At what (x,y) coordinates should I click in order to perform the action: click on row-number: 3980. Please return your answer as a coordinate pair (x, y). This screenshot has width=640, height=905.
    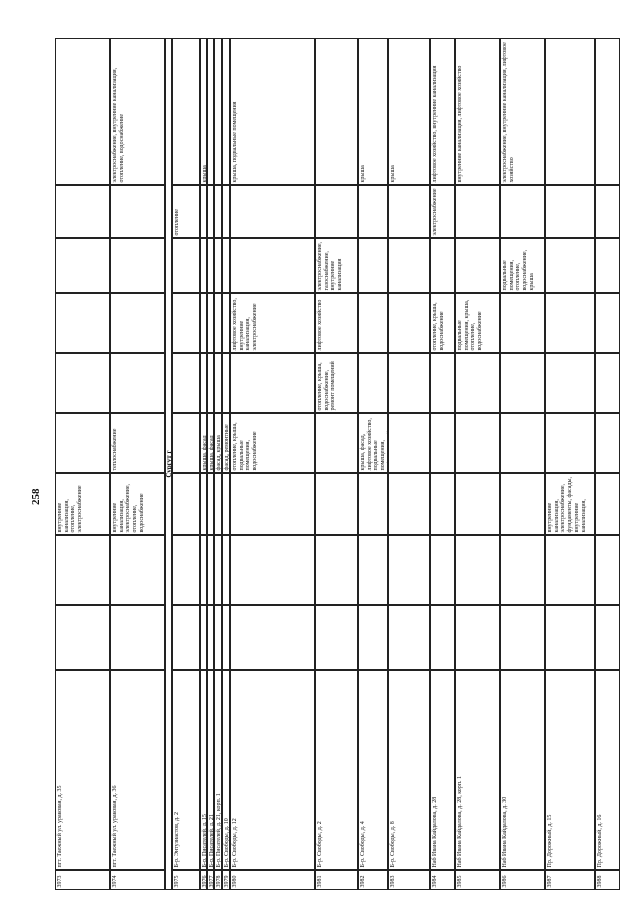
    Looking at the image, I should click on (272, 880).